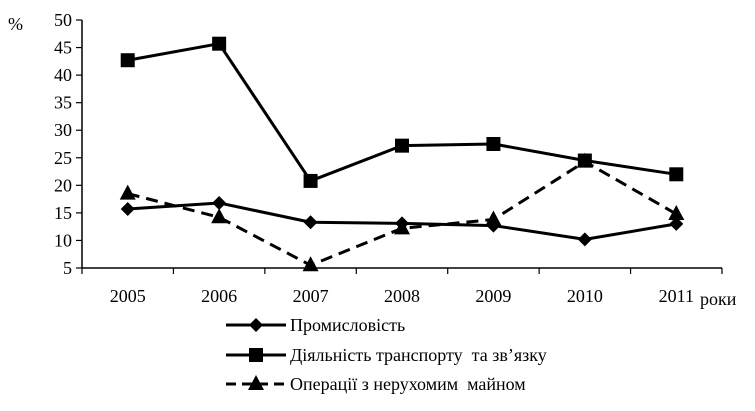  I want to click on y-axis-label: %, so click(15, 24).